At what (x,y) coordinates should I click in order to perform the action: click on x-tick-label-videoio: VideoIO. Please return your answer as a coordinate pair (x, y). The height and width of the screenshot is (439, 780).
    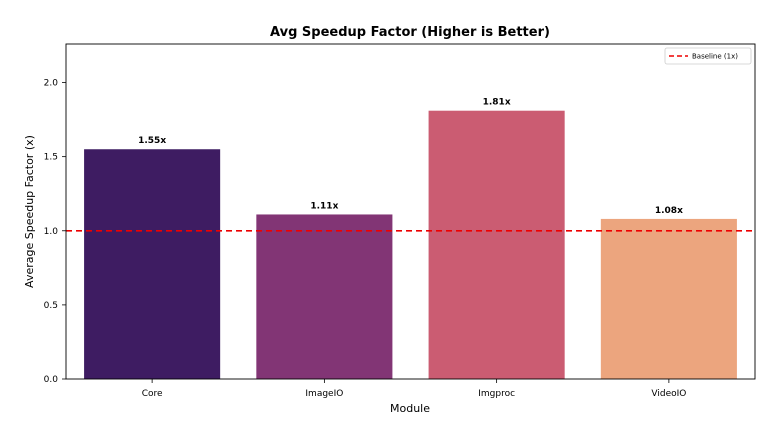
    Looking at the image, I should click on (668, 394).